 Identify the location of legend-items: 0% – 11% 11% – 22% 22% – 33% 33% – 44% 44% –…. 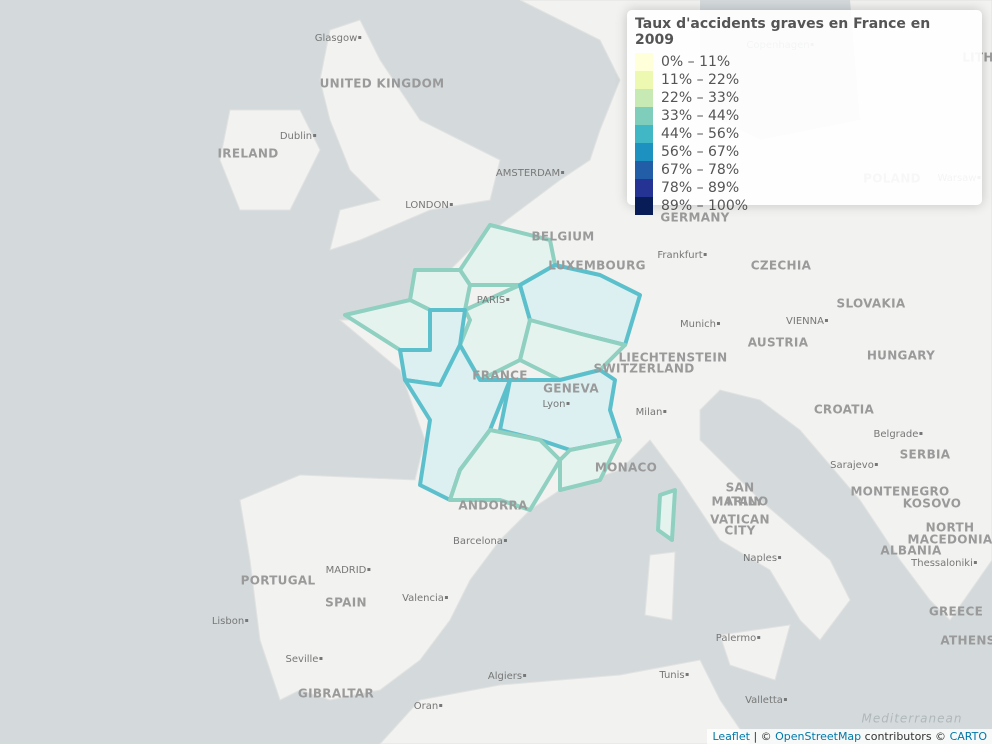
(804, 134).